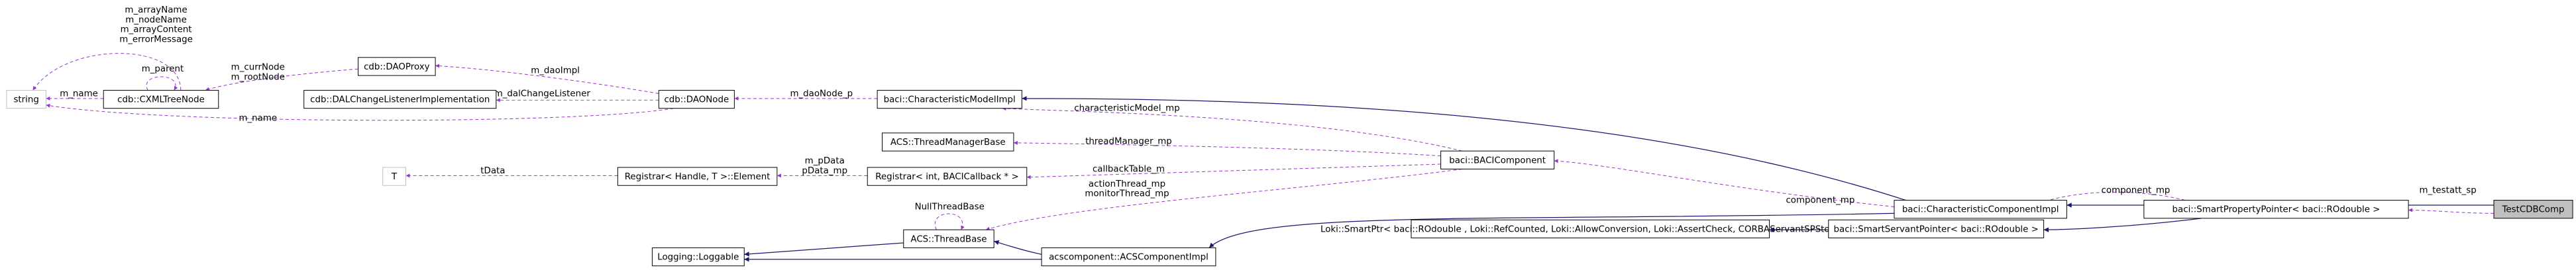  I want to click on class-label: ACS::ThreadBase, so click(948, 239).